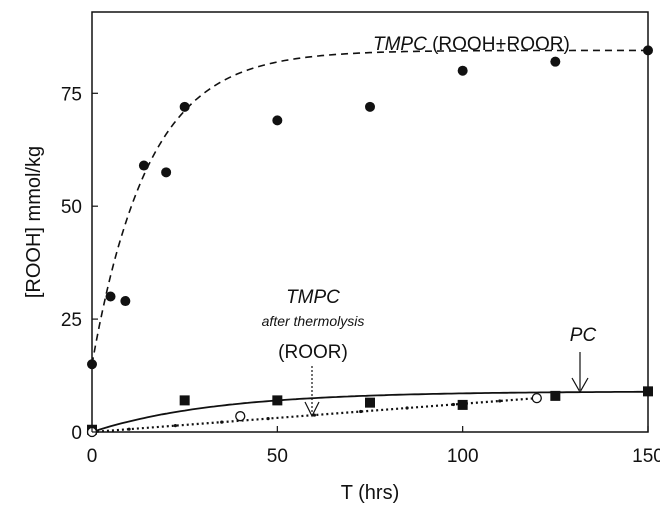 This screenshot has width=660, height=506. Describe the element at coordinates (313, 321) in the screenshot. I see `annotation-tmpc-mid-line2: after thermolysis` at that location.